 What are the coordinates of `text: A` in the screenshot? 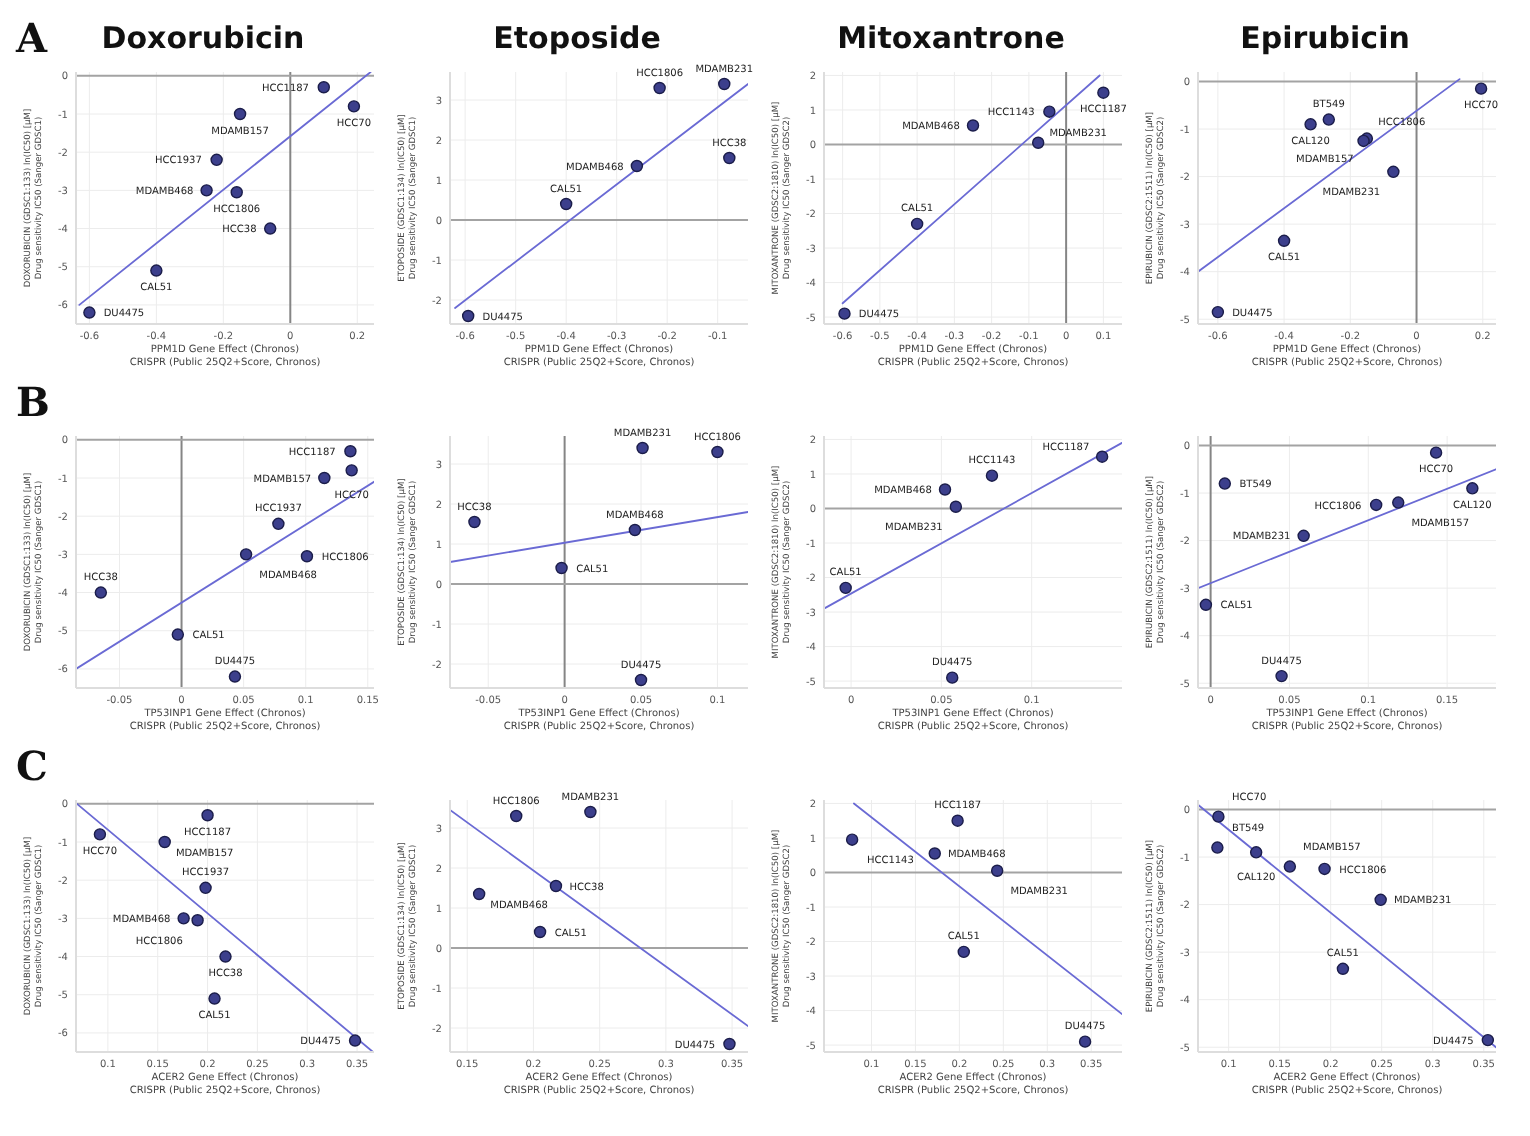 It's located at (32, 38).